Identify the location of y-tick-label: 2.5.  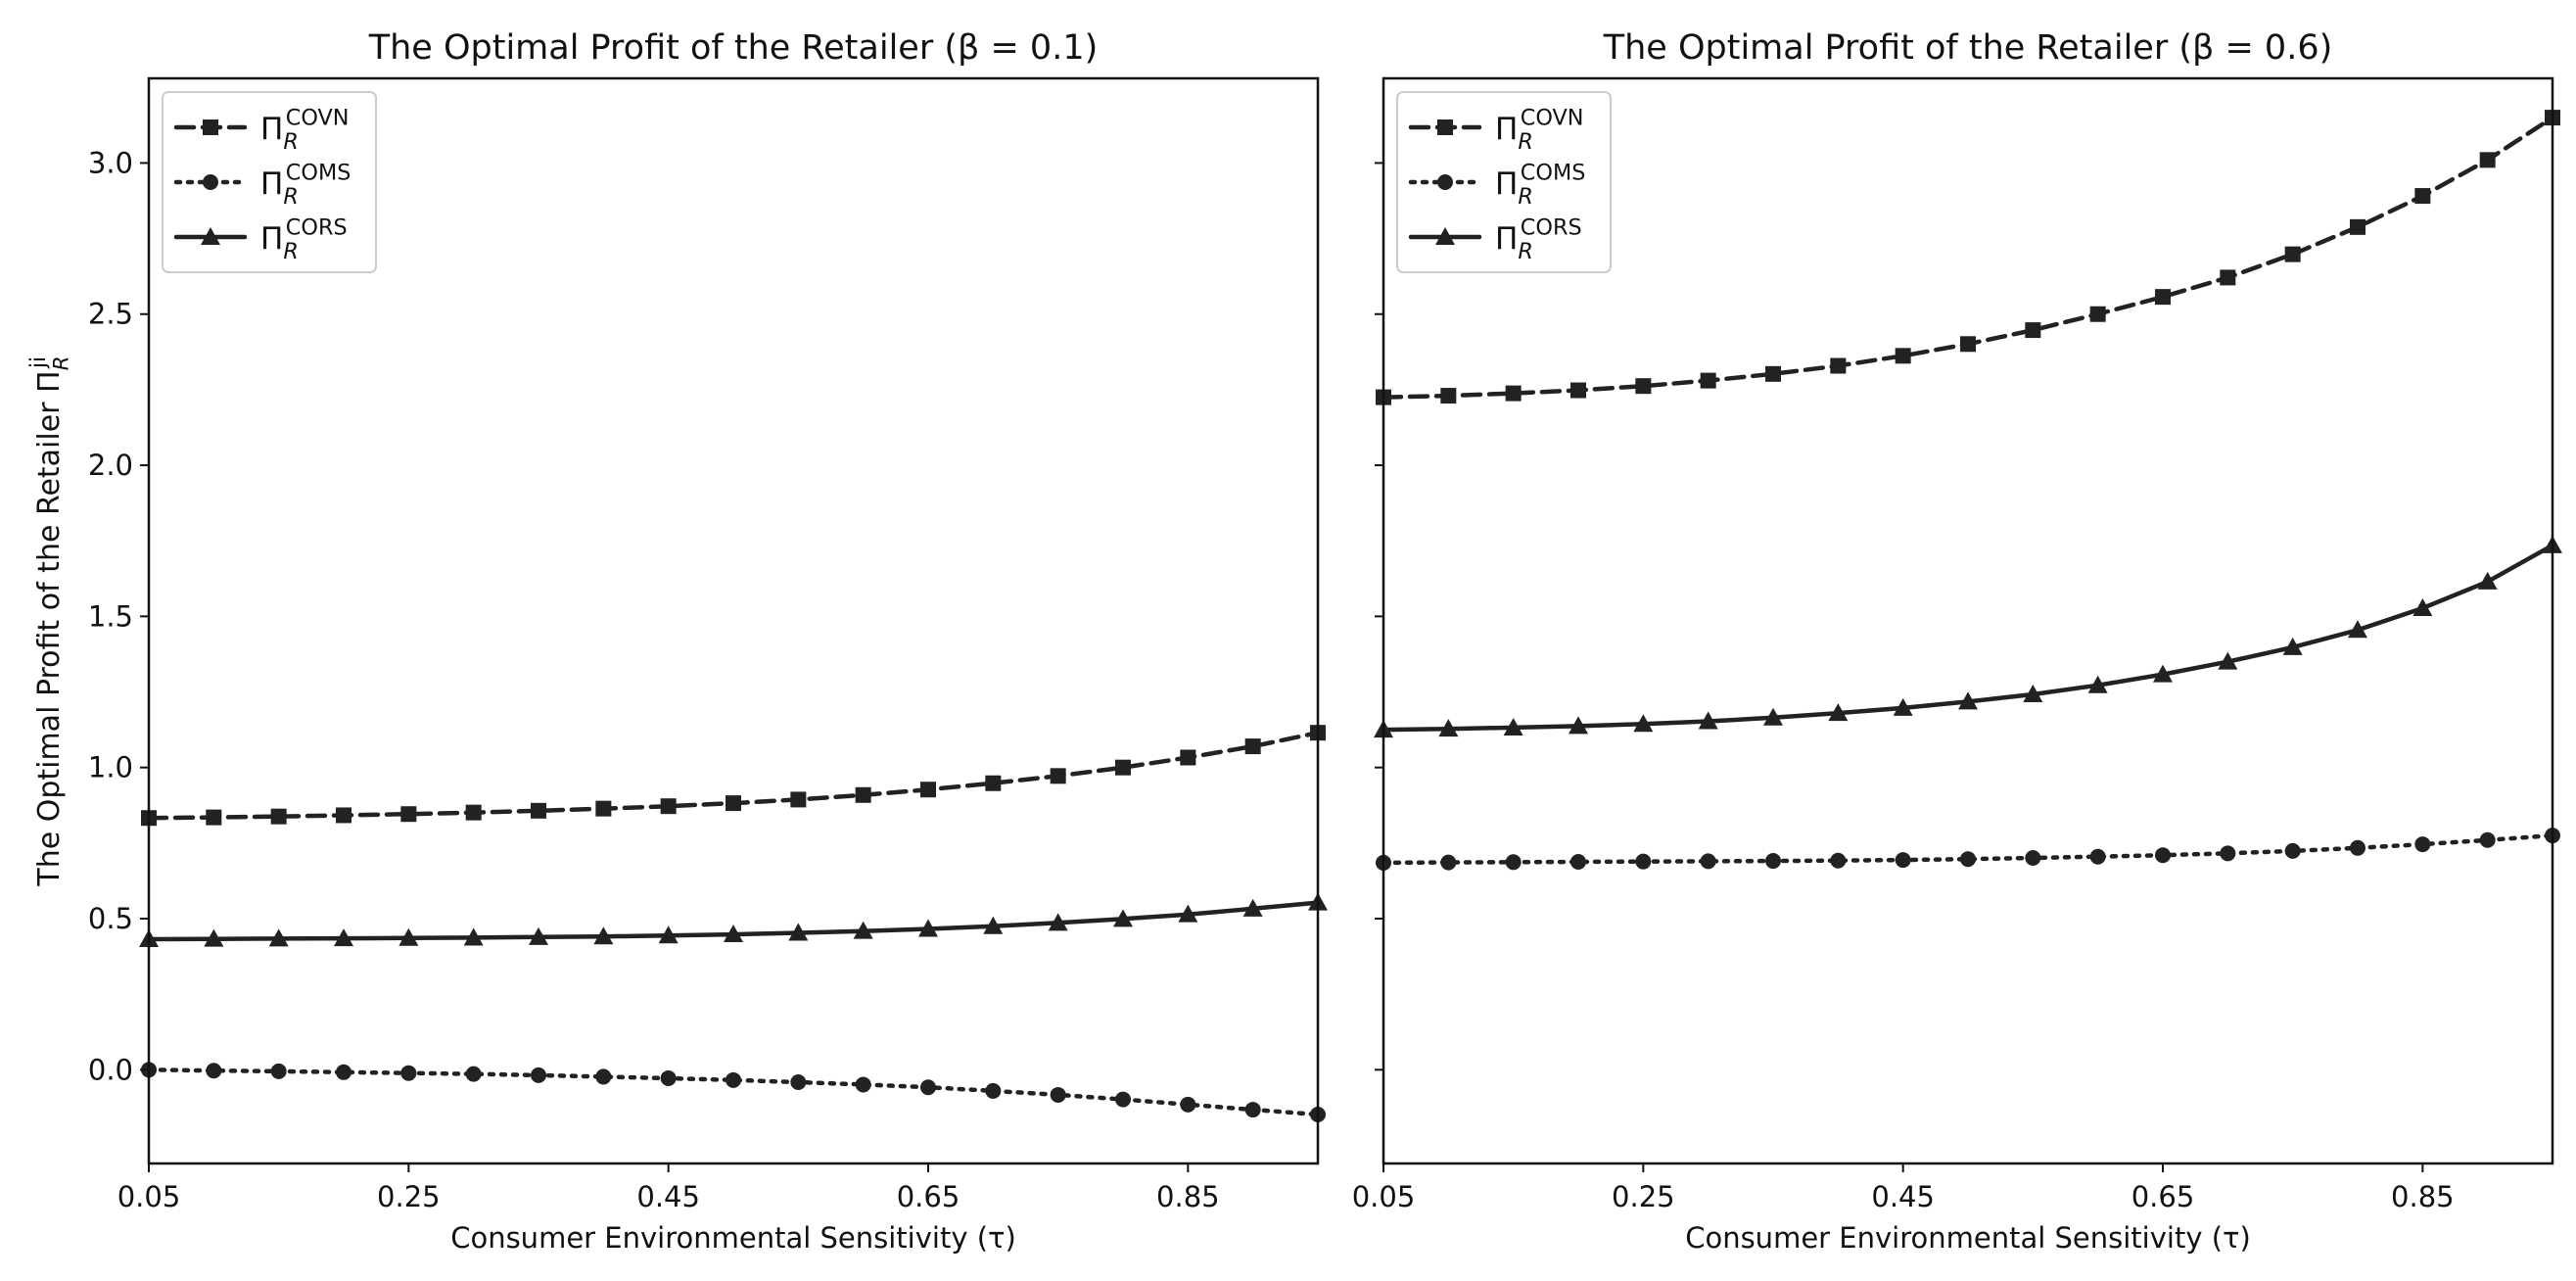
(110, 314).